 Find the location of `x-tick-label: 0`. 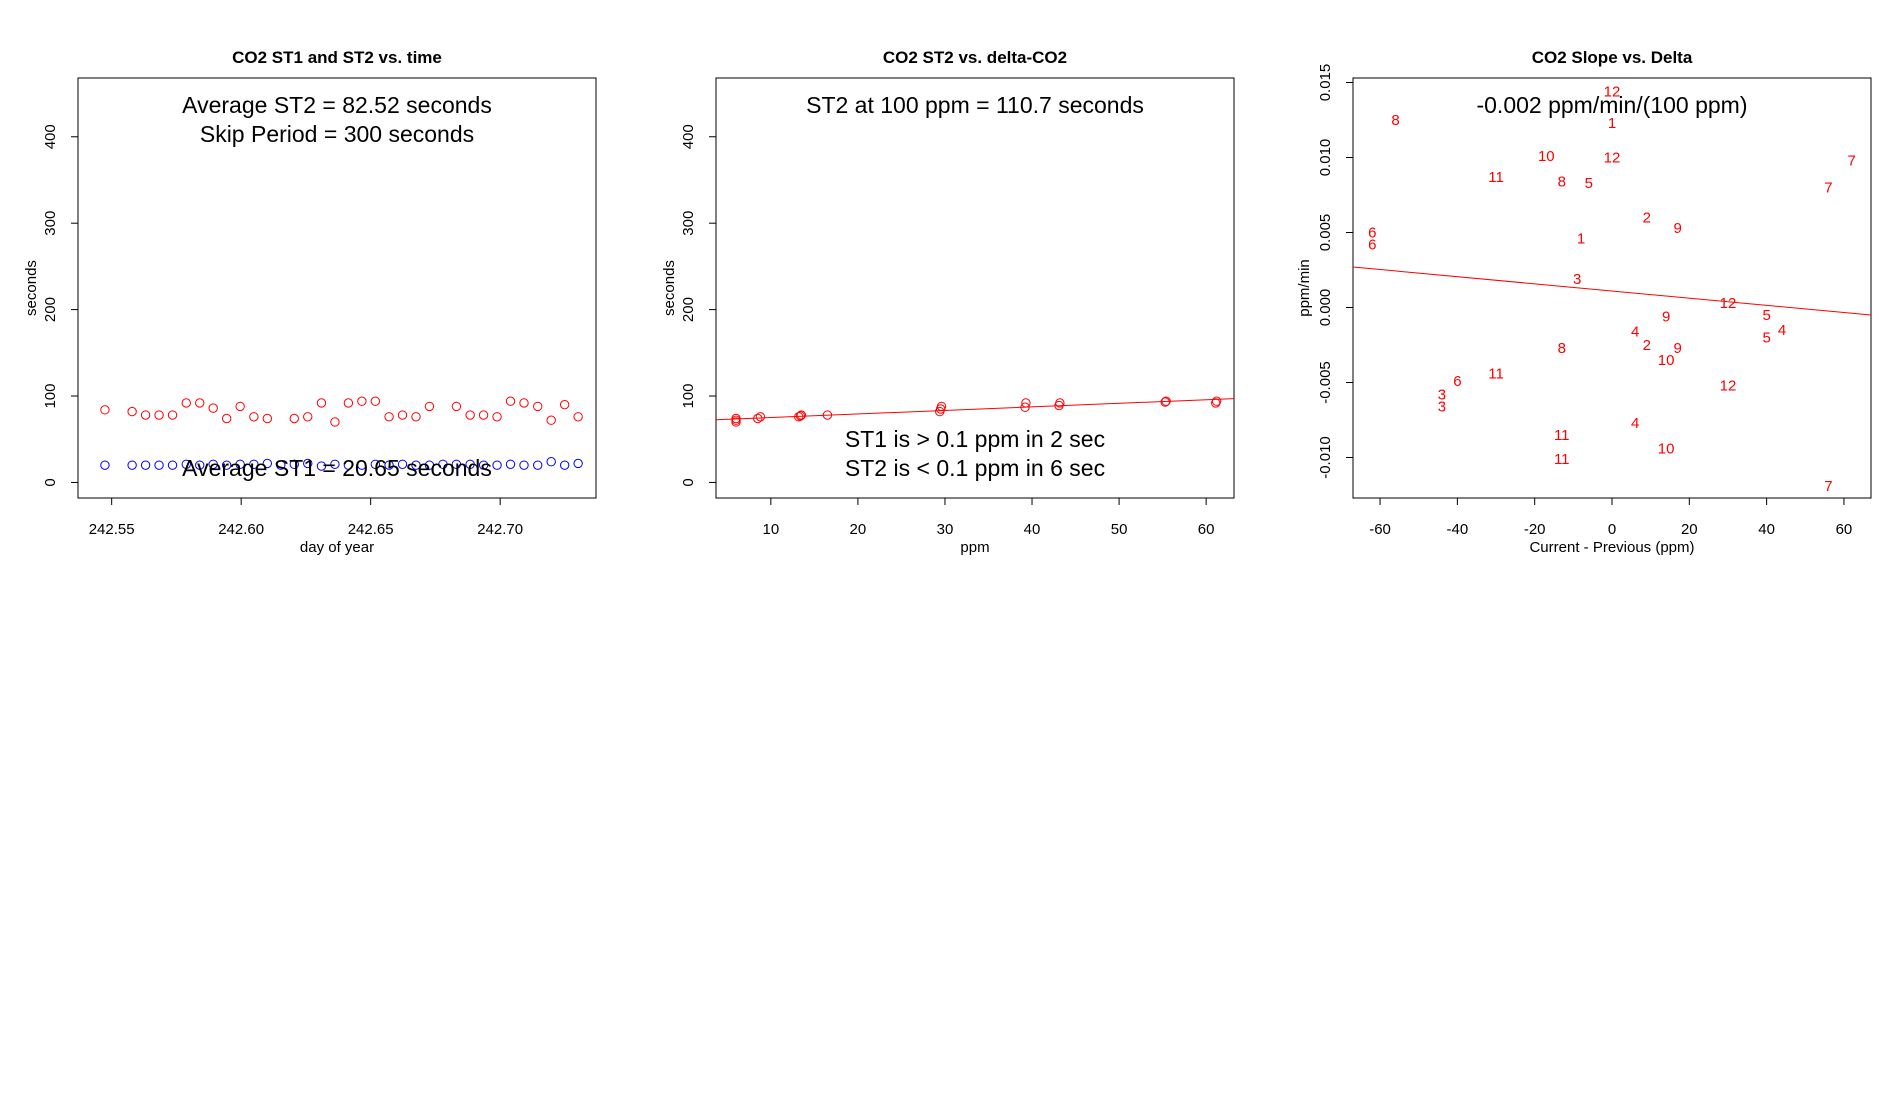

x-tick-label: 0 is located at coordinates (1612, 529).